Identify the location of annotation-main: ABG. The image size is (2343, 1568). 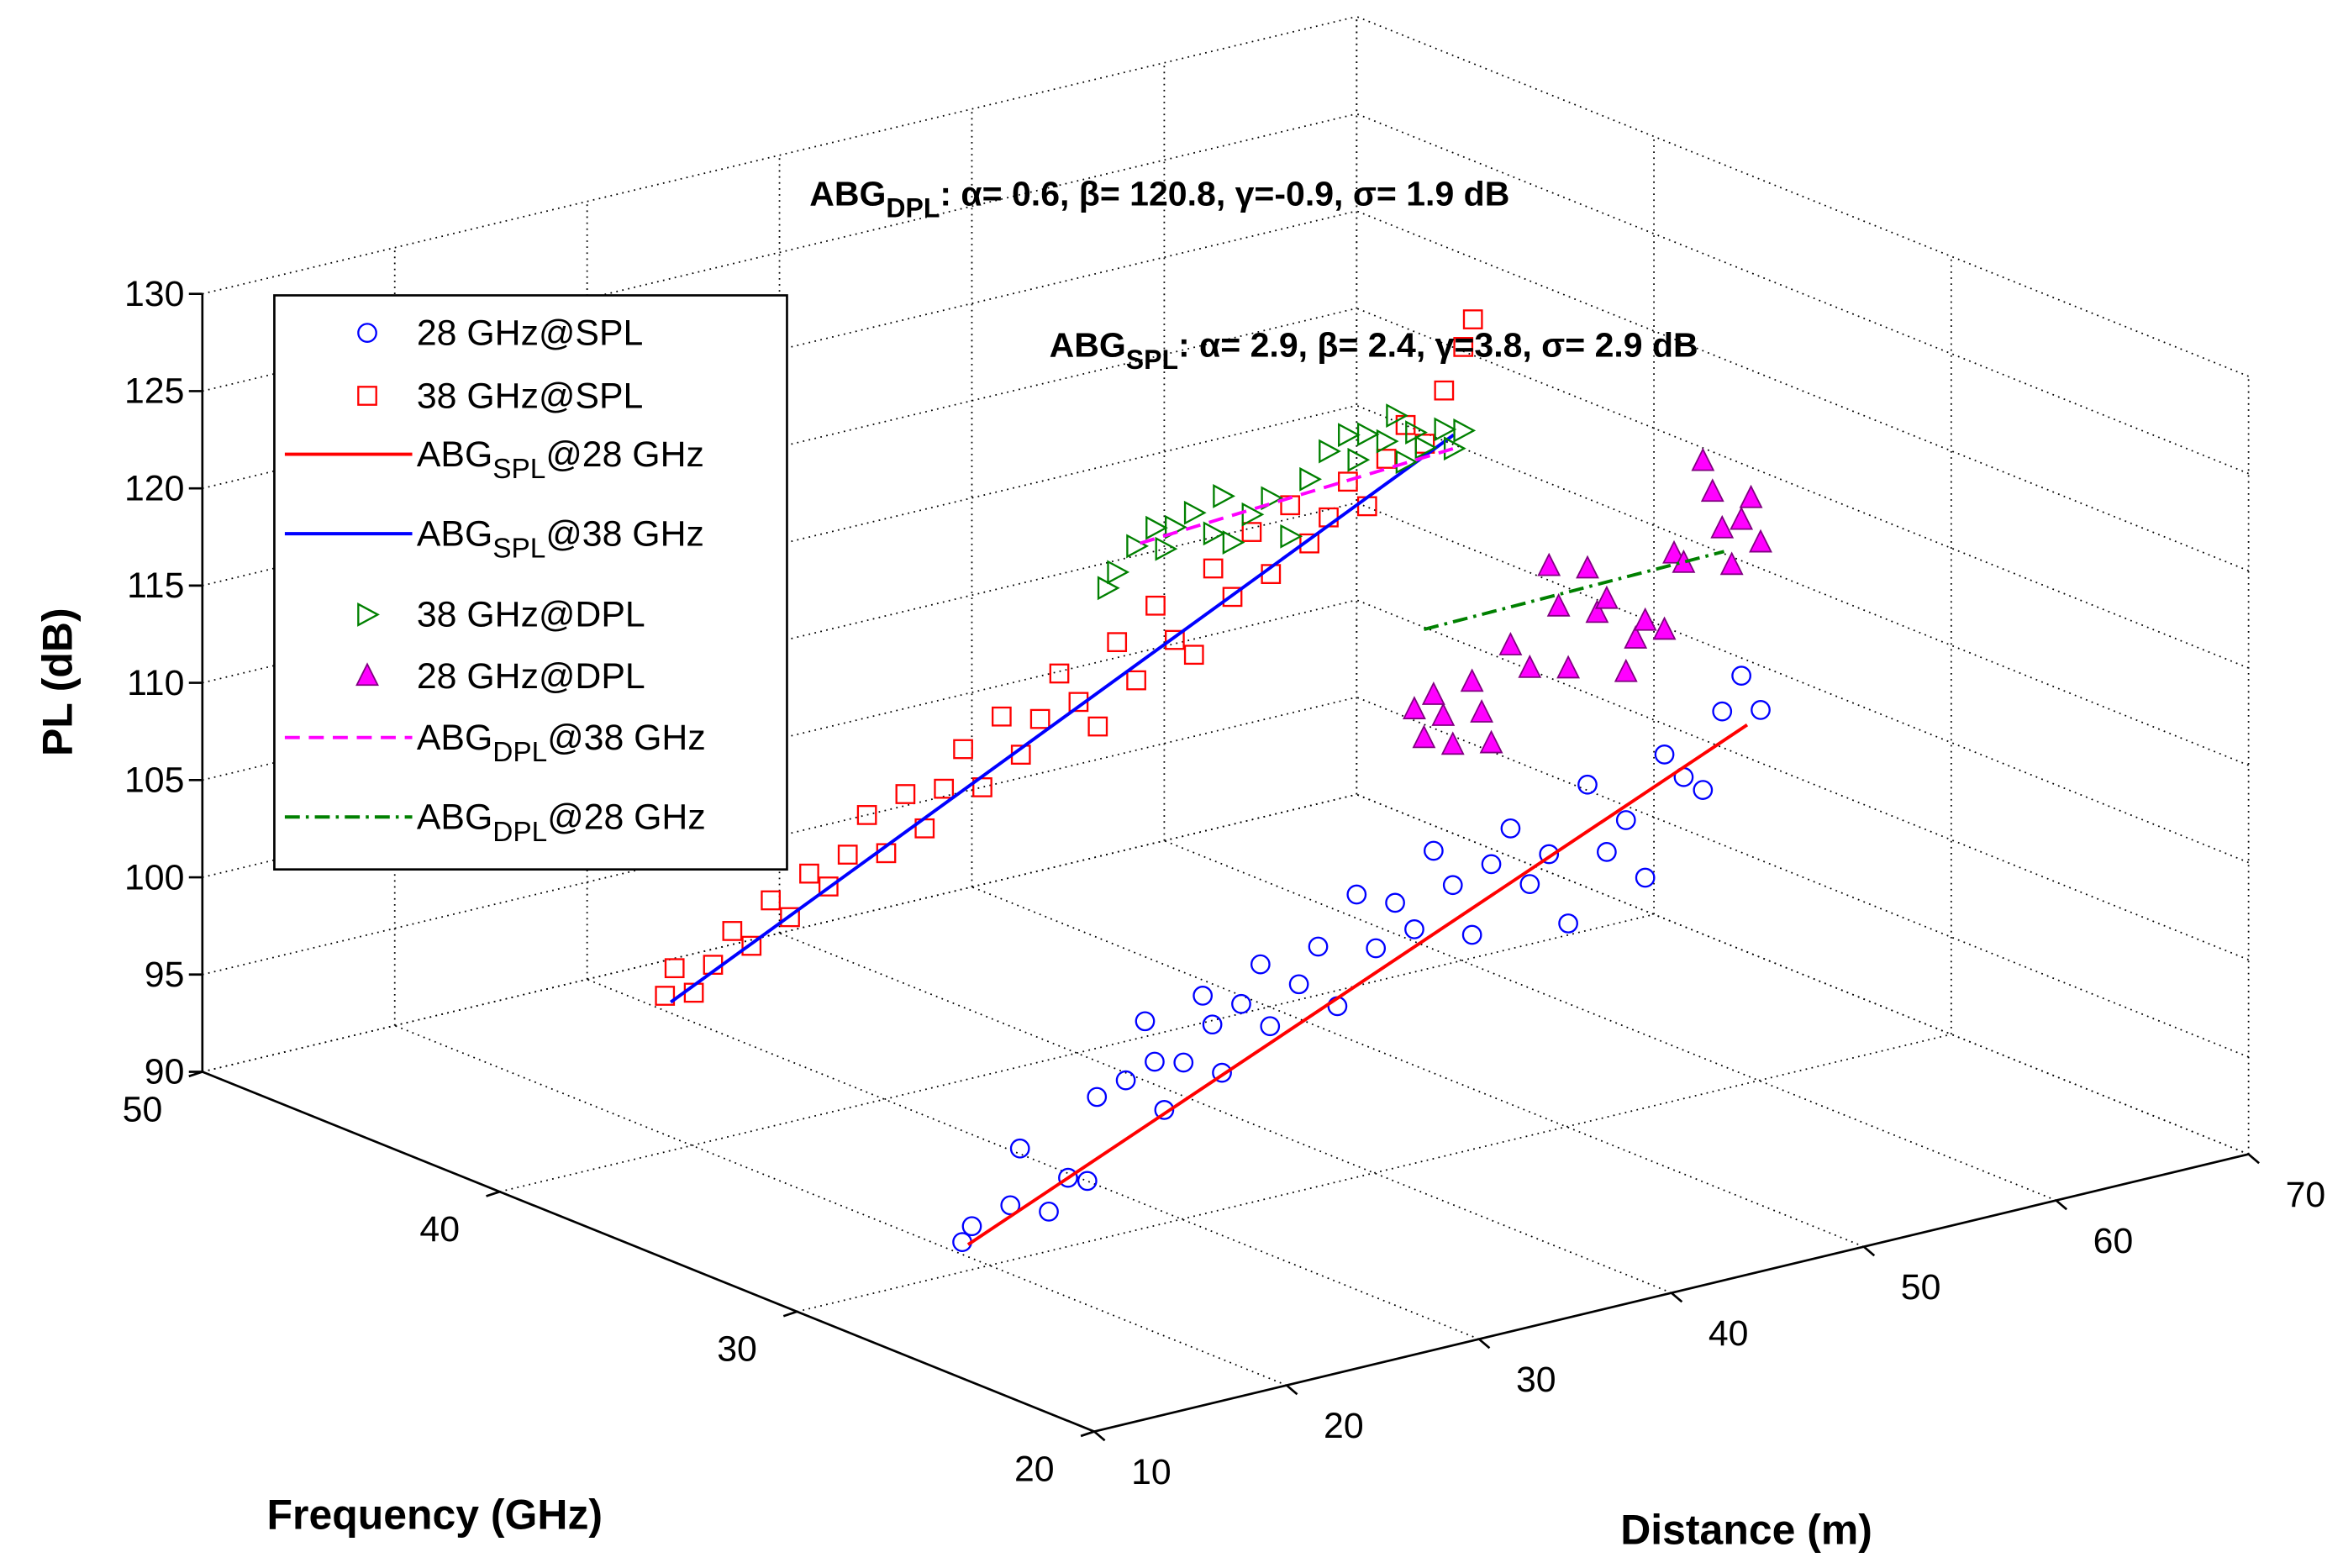
(1088, 345).